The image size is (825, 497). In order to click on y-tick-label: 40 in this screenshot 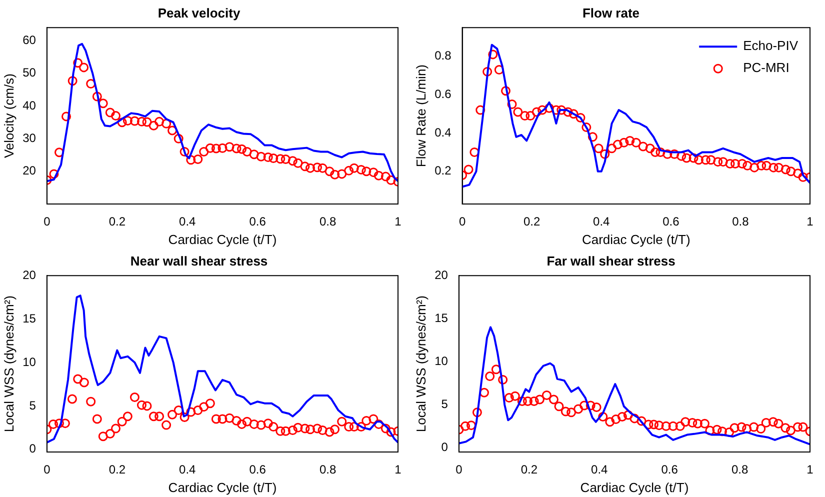, I will do `click(29, 105)`.